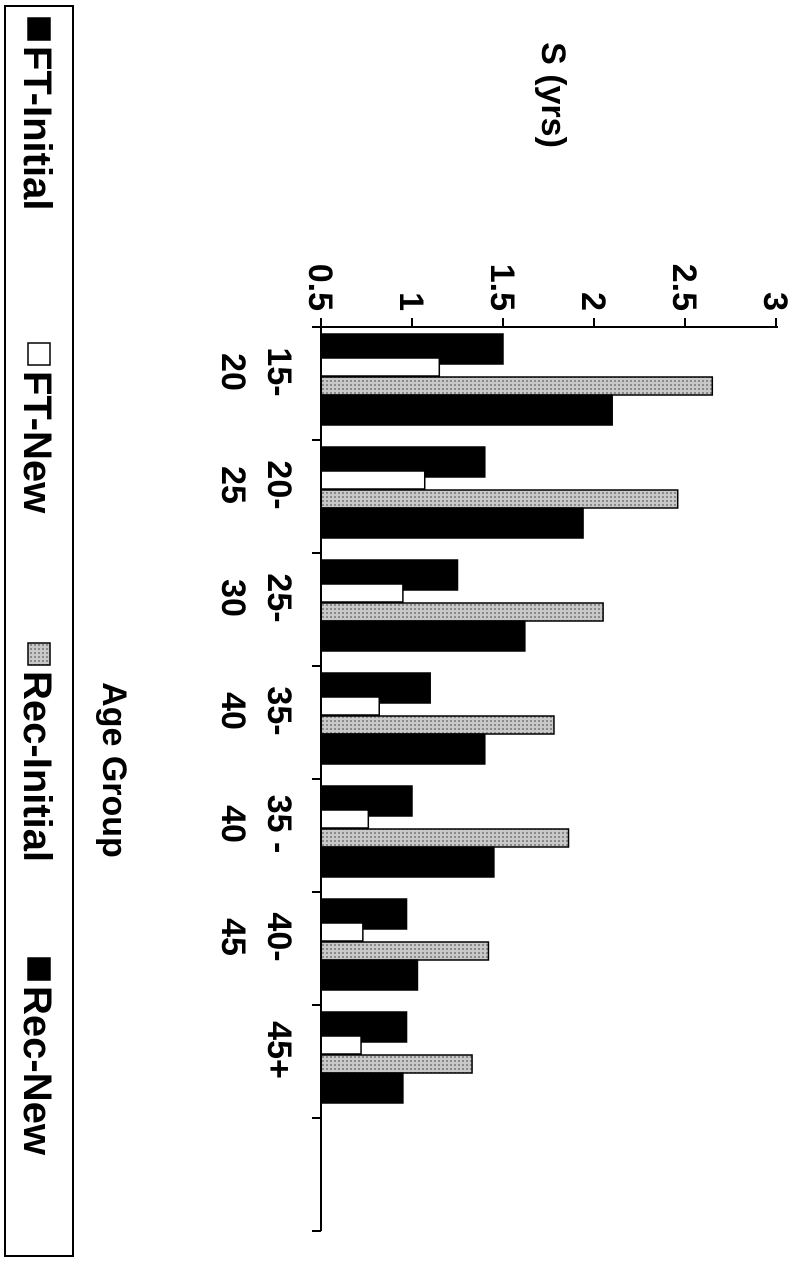  I want to click on x-tick-label: 35 -, so click(279, 824).